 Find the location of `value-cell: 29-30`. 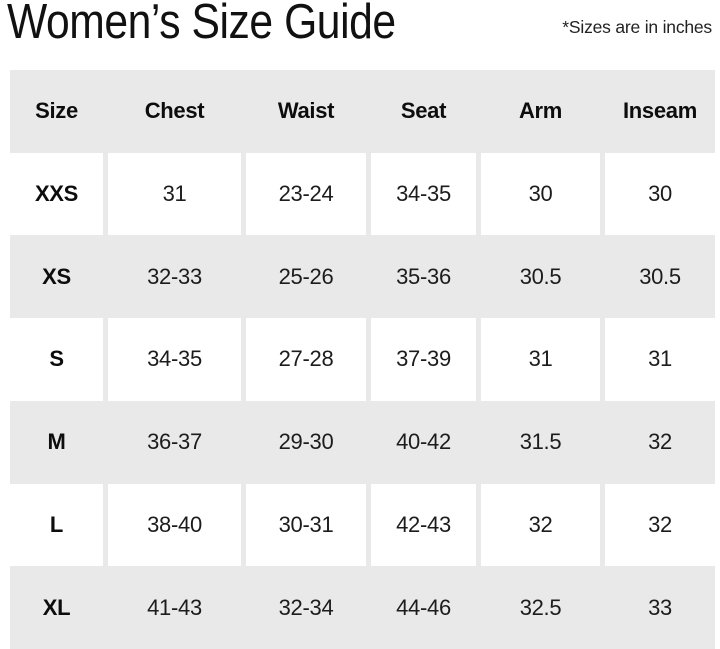

value-cell: 29-30 is located at coordinates (306, 442).